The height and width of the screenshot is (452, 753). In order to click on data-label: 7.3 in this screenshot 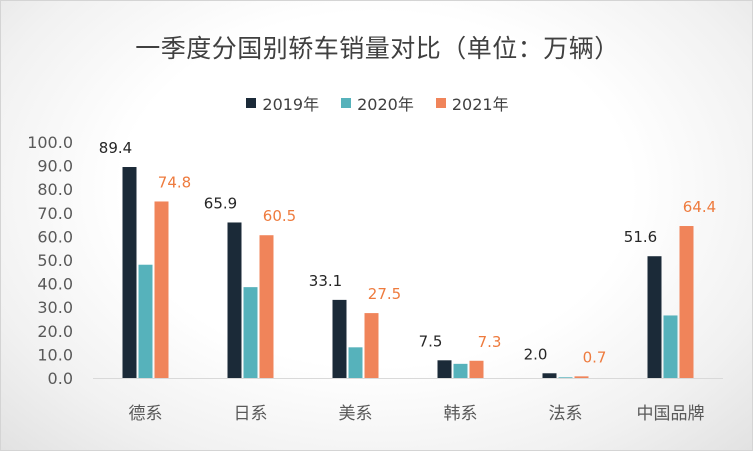, I will do `click(490, 342)`.